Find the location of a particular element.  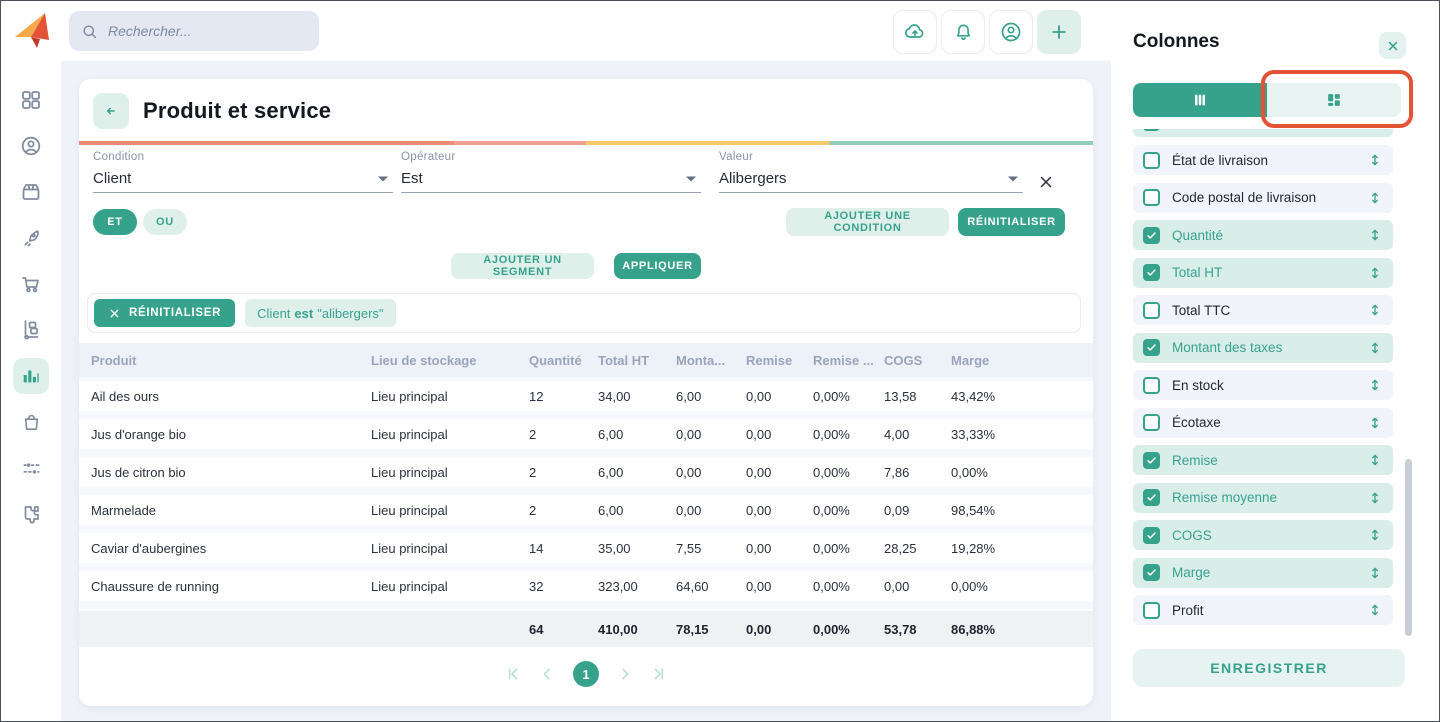

column-item: Total HT is located at coordinates (1263, 272).